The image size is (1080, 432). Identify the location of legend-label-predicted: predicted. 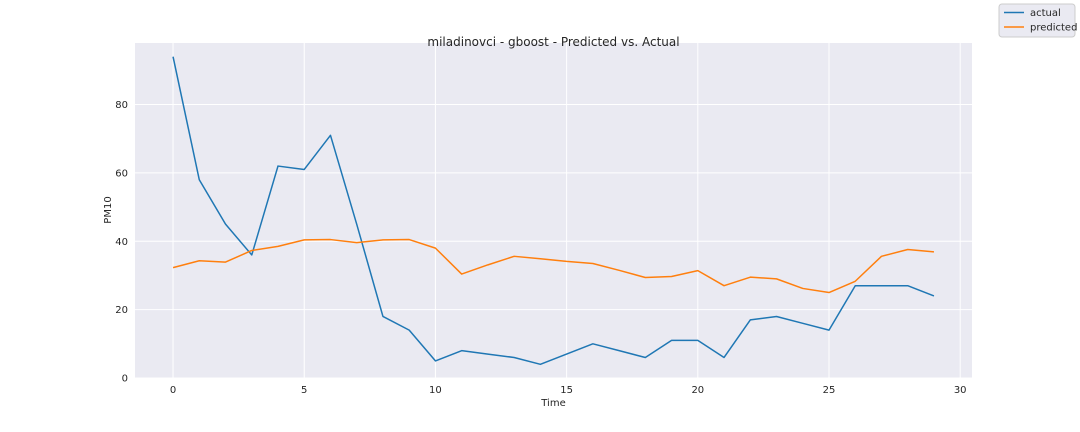
(1053, 28).